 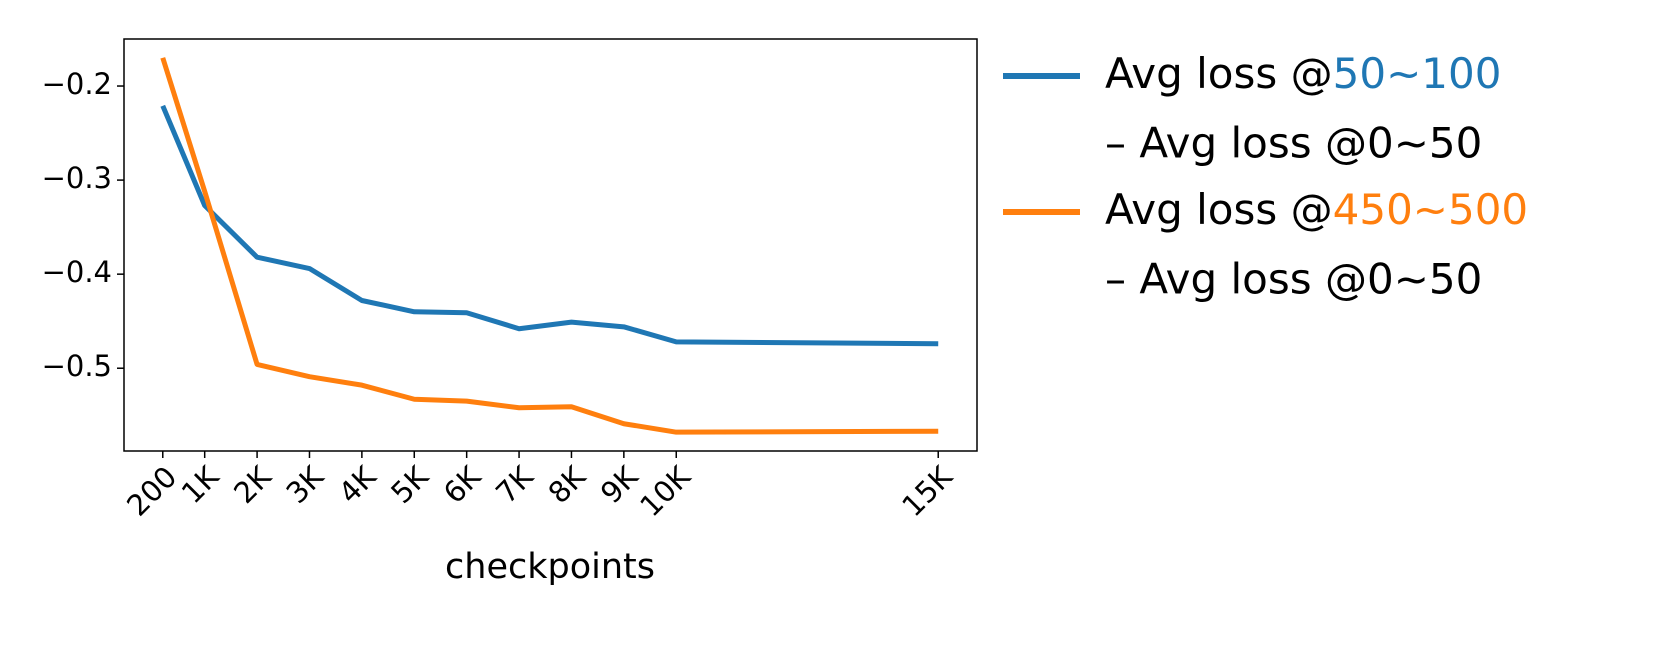 What do you see at coordinates (1431, 209) in the screenshot?
I see `legend-label-highlight: 450~500` at bounding box center [1431, 209].